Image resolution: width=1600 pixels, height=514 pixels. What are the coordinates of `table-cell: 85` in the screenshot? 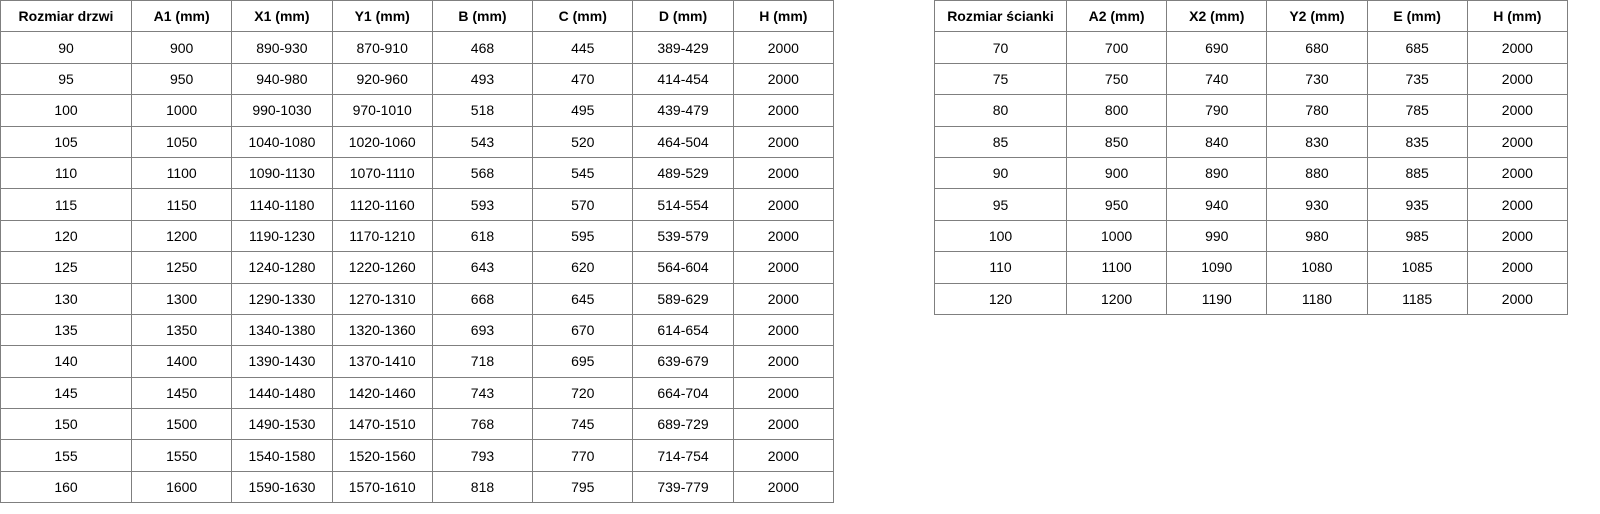 It's located at (1000, 141).